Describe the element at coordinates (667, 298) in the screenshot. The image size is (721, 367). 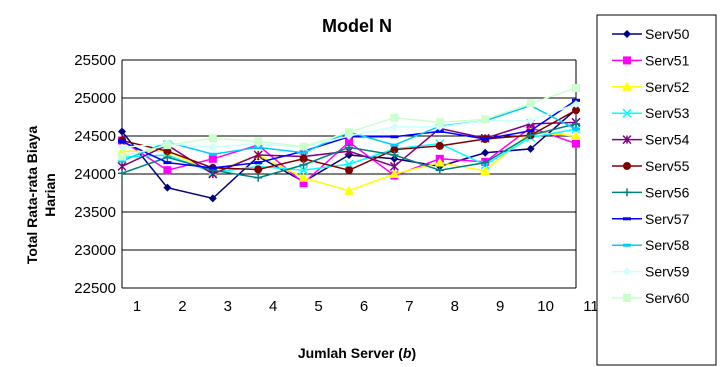
I see `legend-label: Serv60` at that location.